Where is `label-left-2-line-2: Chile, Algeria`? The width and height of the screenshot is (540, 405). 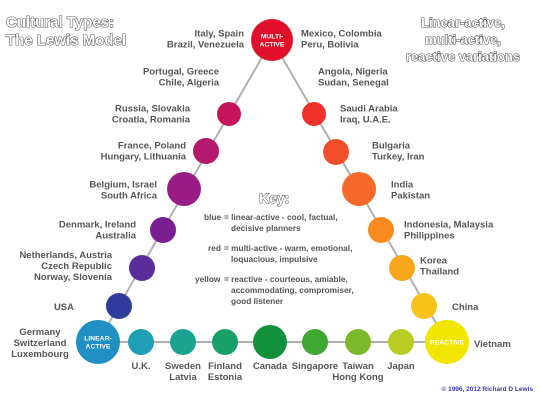
label-left-2-line-2: Chile, Algeria is located at coordinates (189, 83).